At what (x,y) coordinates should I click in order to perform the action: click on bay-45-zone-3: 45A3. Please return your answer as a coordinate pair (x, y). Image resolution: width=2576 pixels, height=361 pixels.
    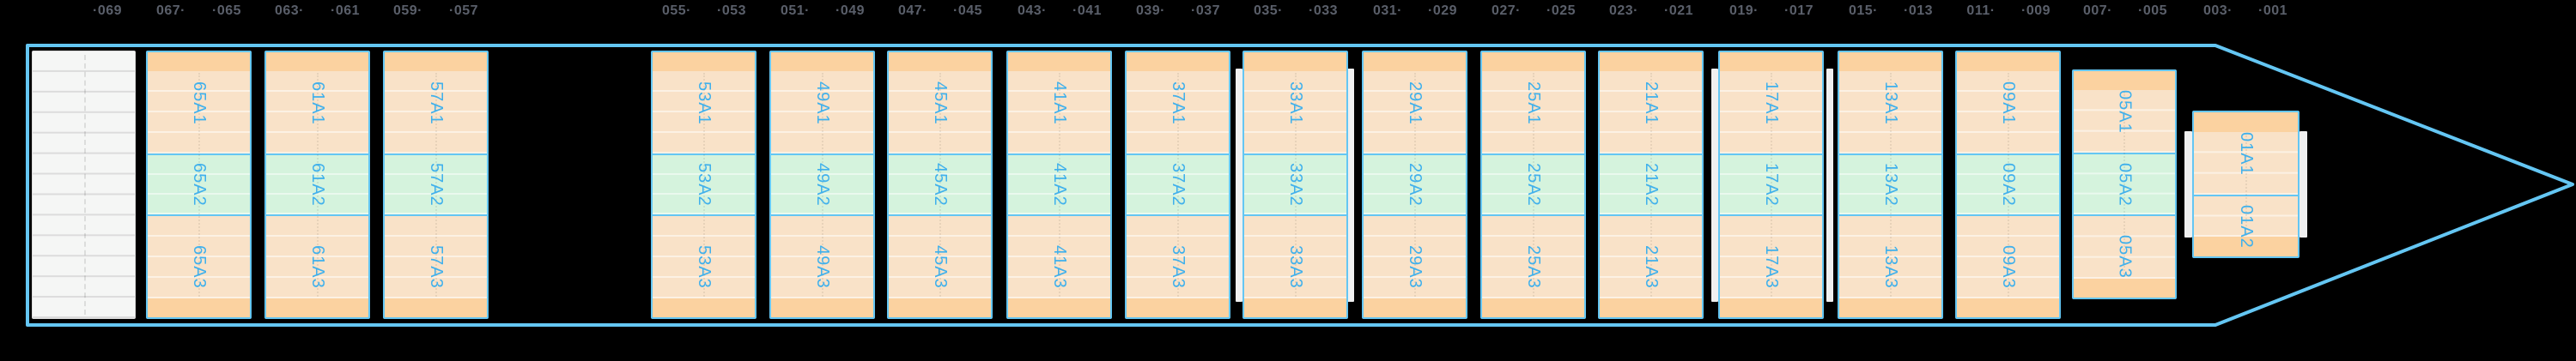
    Looking at the image, I should click on (940, 266).